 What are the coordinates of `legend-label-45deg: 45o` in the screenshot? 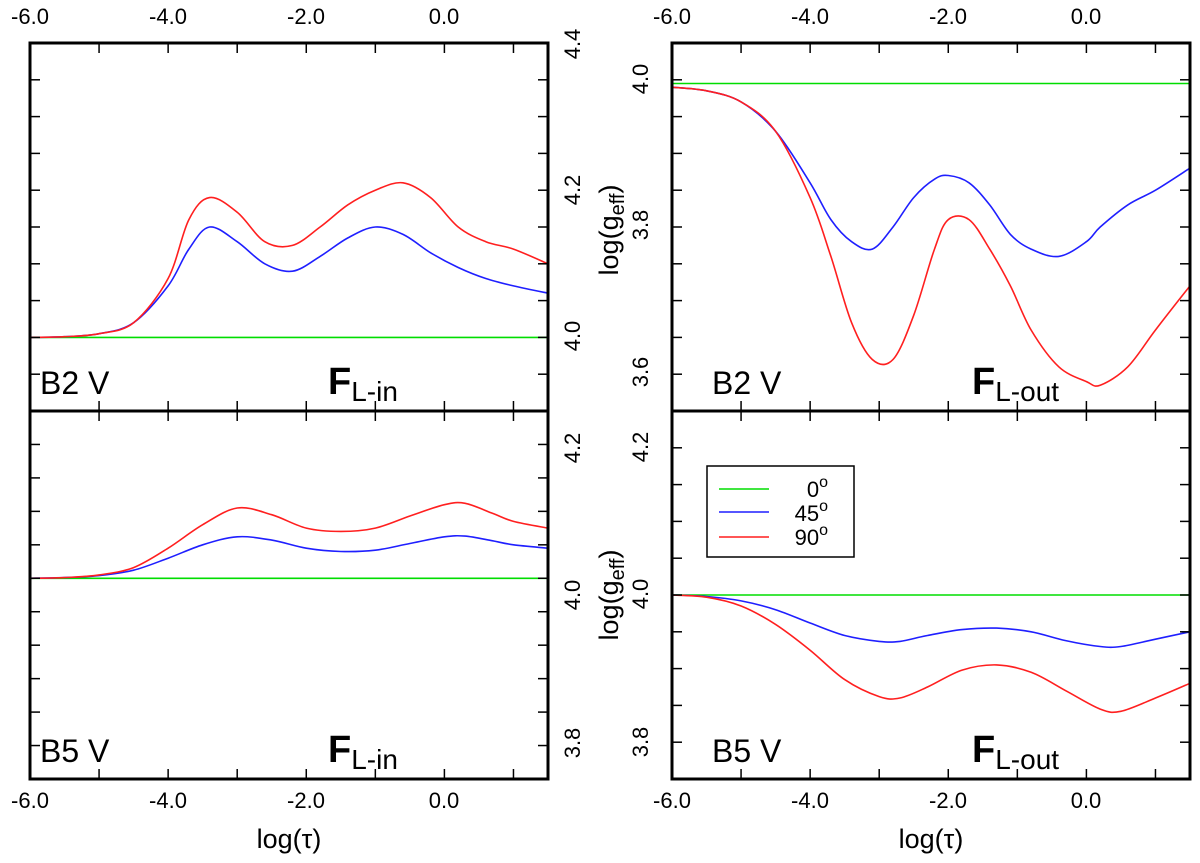 It's located at (811, 512).